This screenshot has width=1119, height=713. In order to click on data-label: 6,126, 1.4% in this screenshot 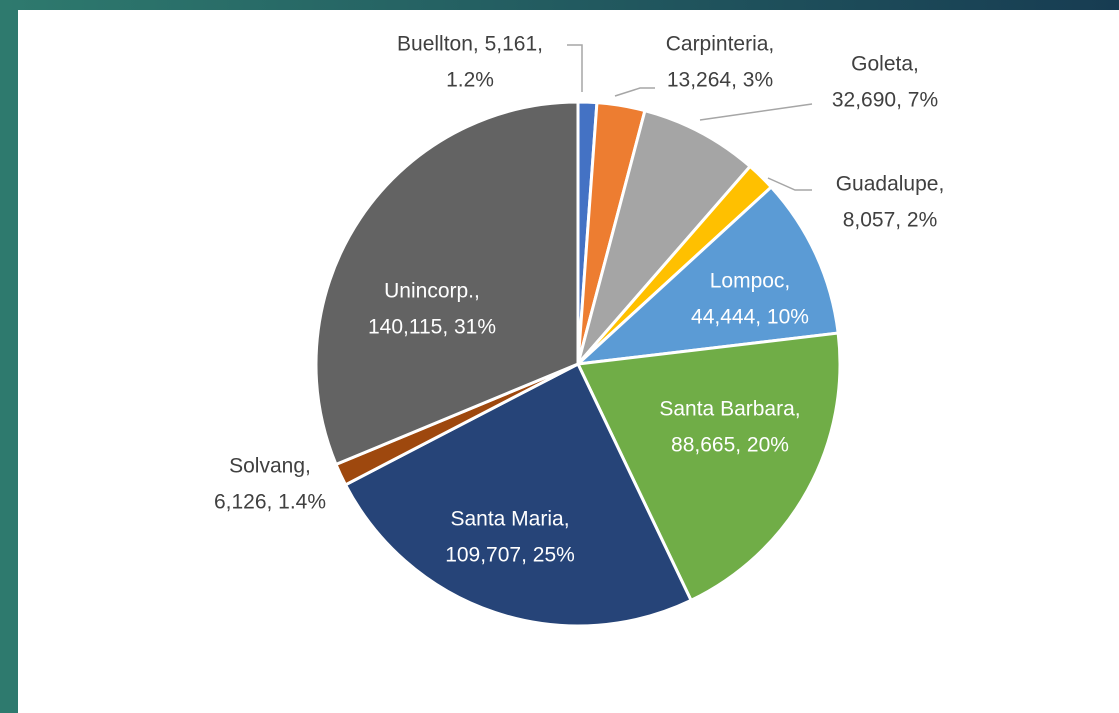, I will do `click(270, 502)`.